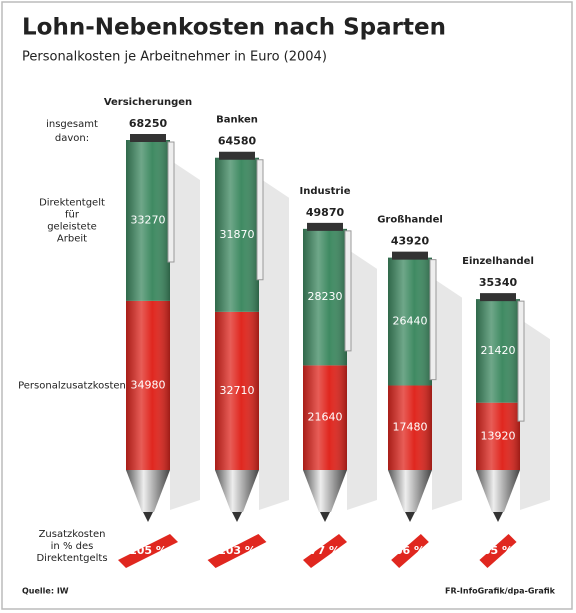 This screenshot has height=613, width=576. Describe the element at coordinates (410, 241) in the screenshot. I see `total-label: 43920` at that location.